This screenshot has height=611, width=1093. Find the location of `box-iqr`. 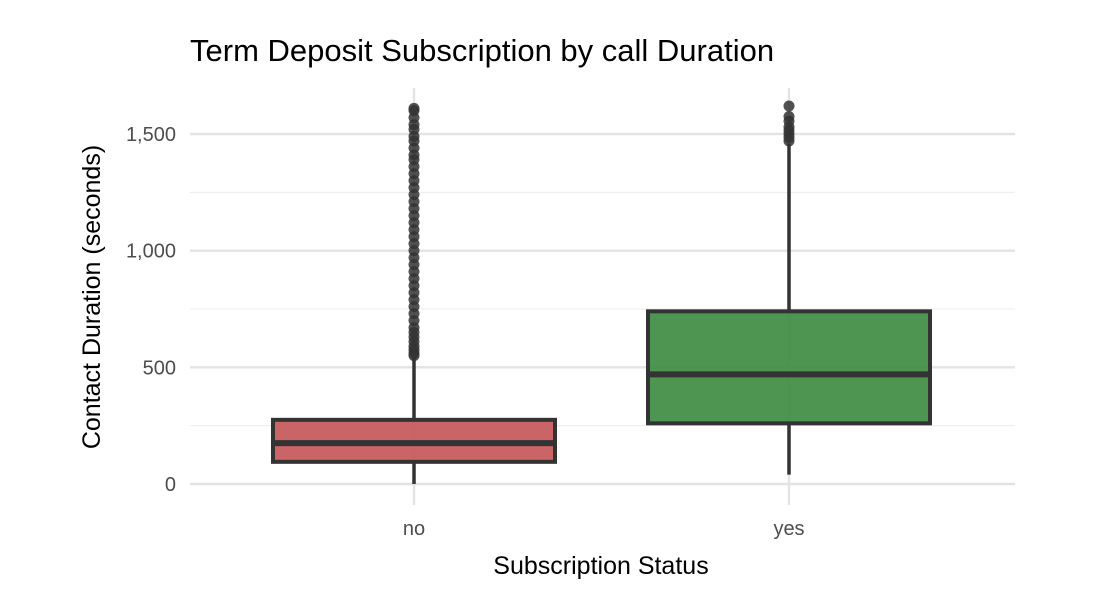

box-iqr is located at coordinates (789, 367).